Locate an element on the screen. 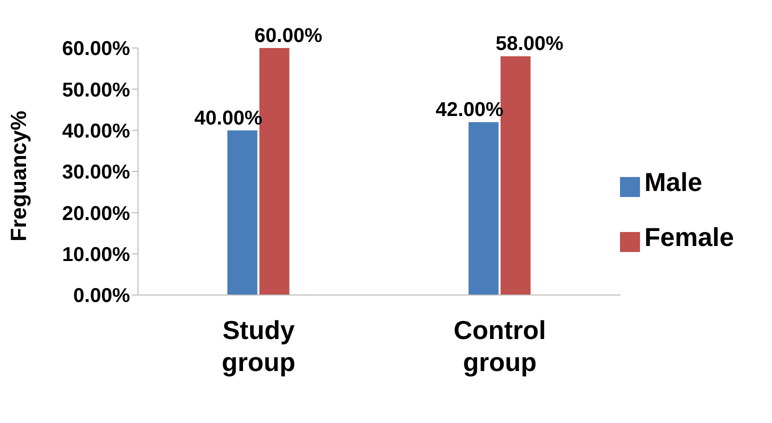 This screenshot has width=772, height=423. legend-label: Female is located at coordinates (689, 237).